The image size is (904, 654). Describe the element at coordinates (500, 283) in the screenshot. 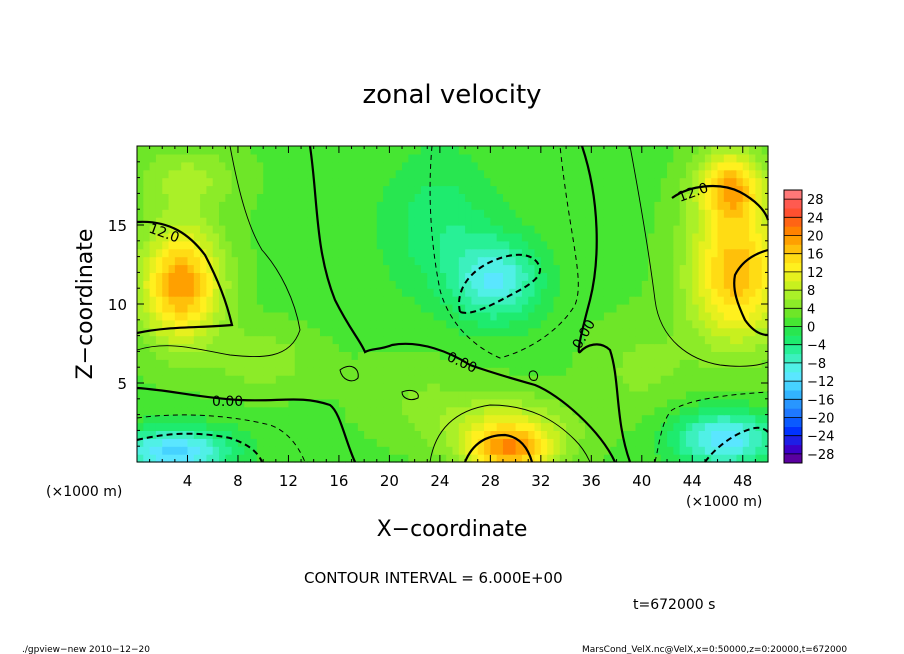

I see `contour-neg-center` at that location.